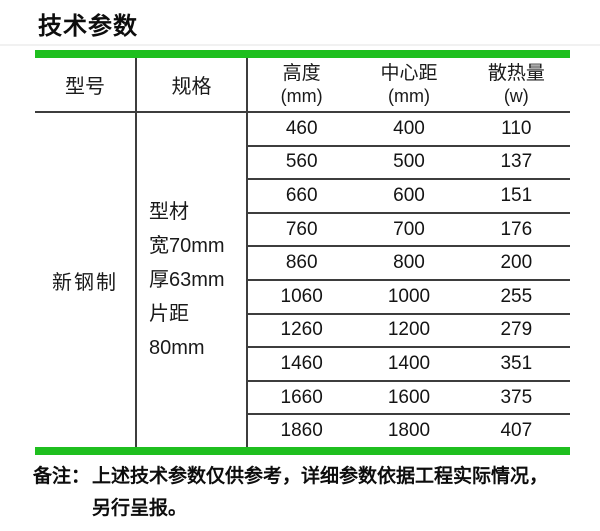  What do you see at coordinates (320, 476) in the screenshot?
I see `footnote-line-1: 上述技术参数仅供参考，详细参数依据工程实际情况，` at bounding box center [320, 476].